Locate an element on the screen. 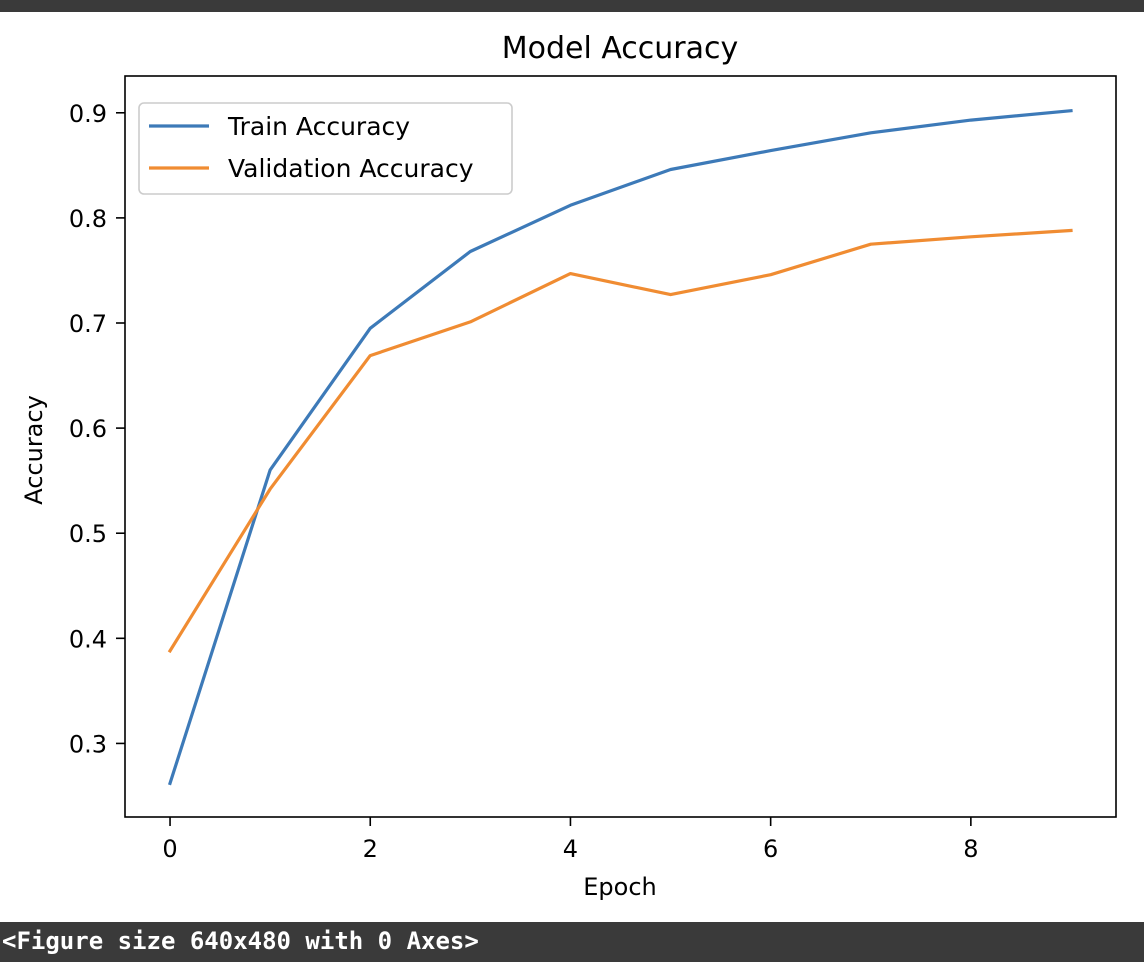 Image resolution: width=1144 pixels, height=962 pixels. x-tick-label: 4 is located at coordinates (570, 849).